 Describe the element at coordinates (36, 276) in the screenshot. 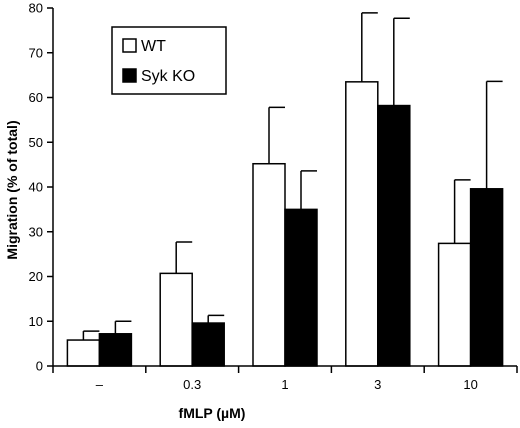

I see `y-tick-label: 20` at that location.